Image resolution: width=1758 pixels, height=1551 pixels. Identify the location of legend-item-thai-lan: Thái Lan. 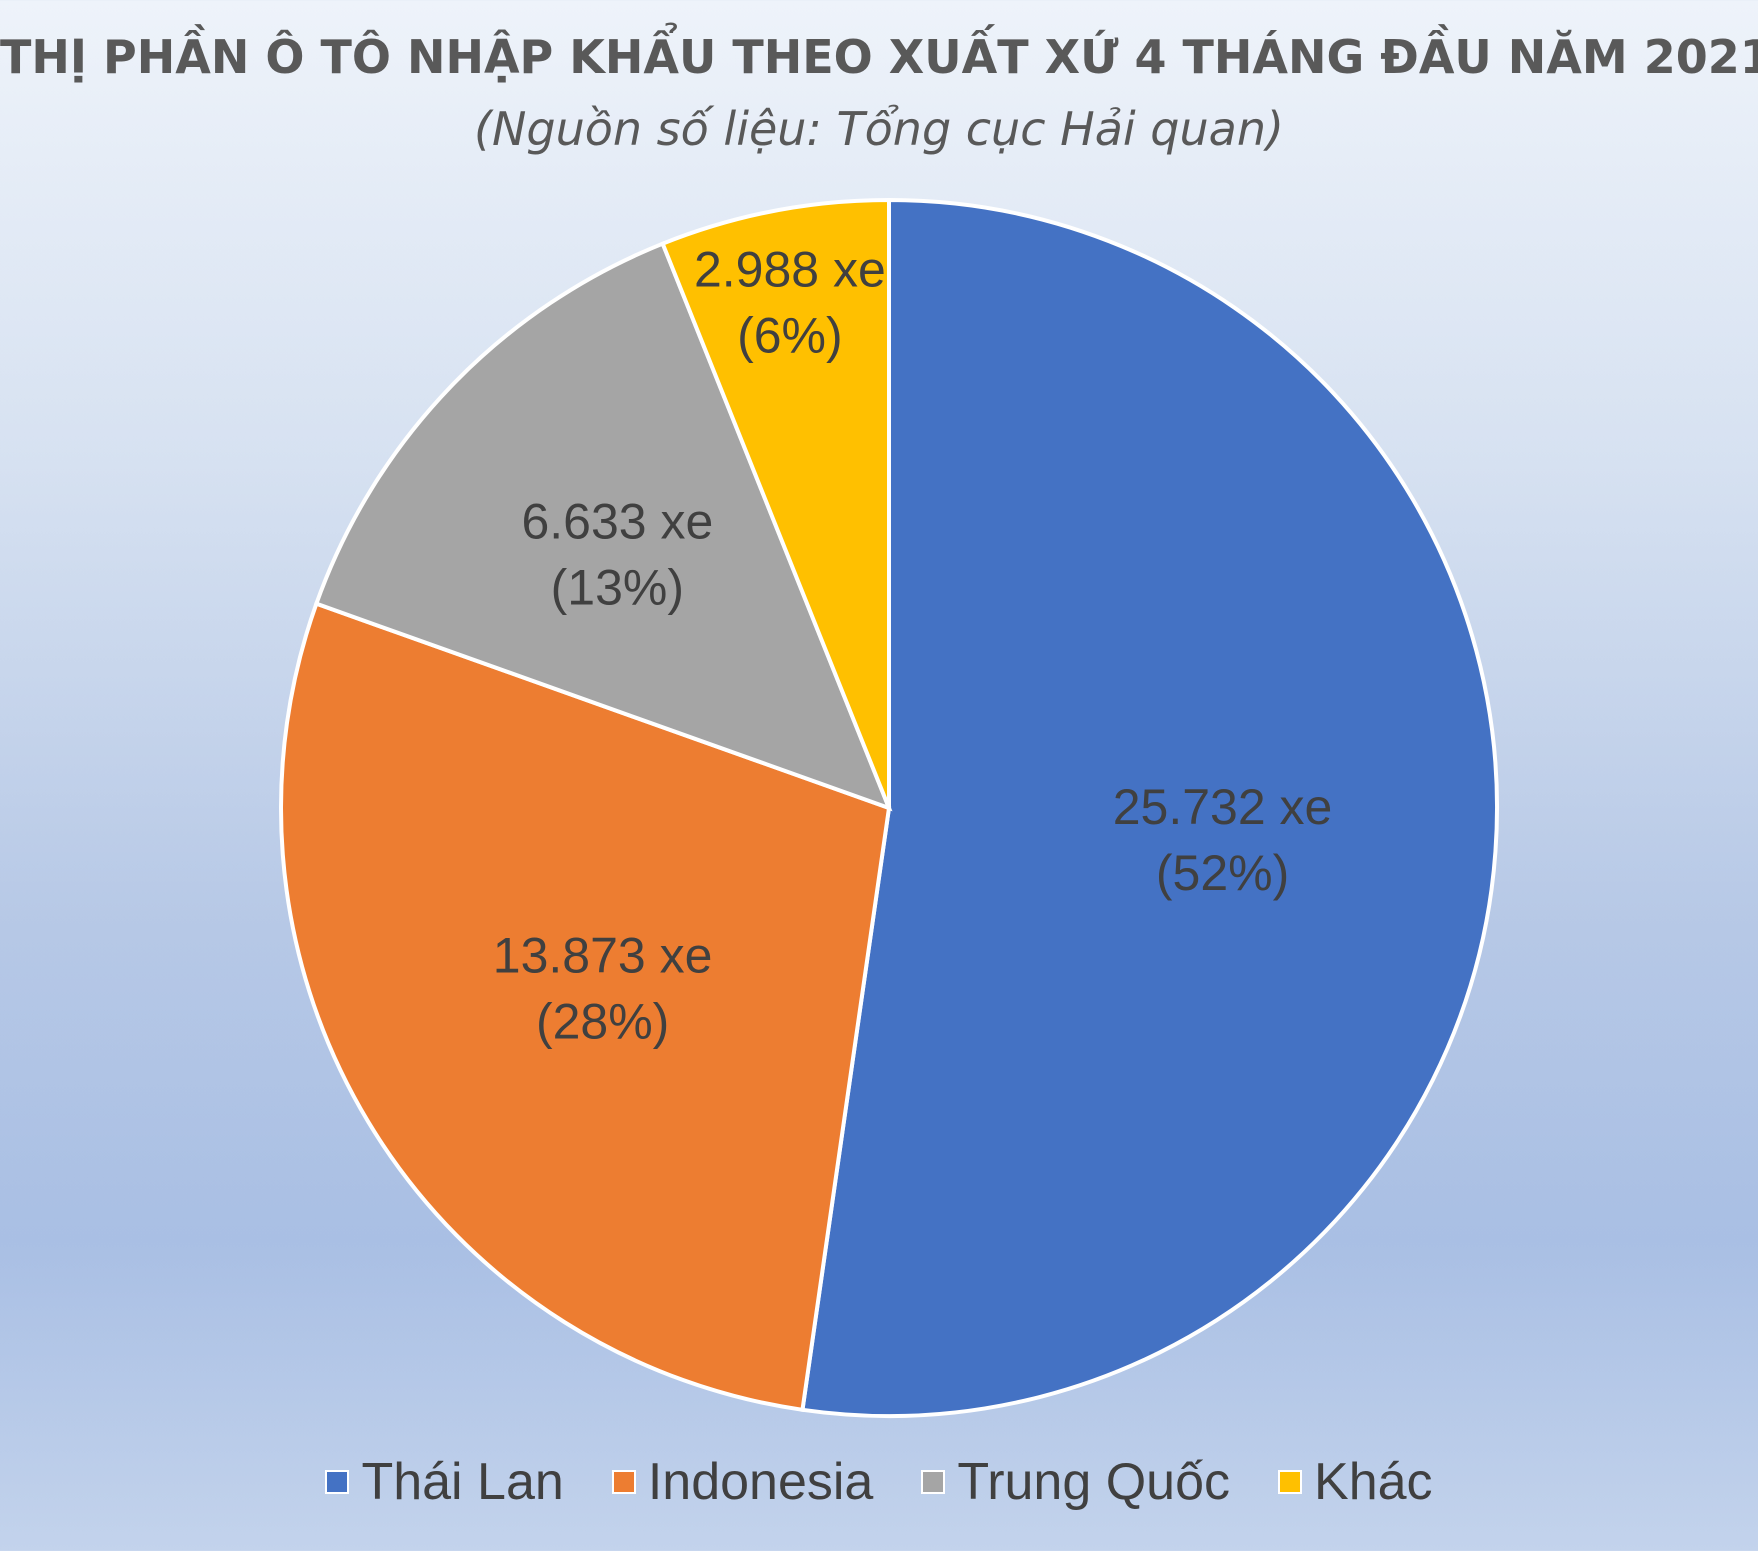
(444, 1482).